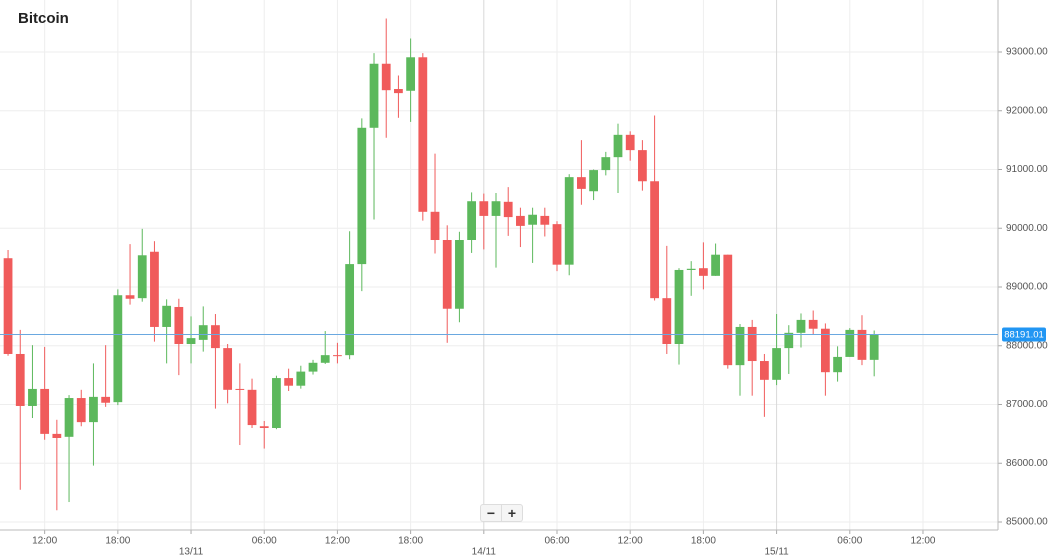  What do you see at coordinates (1027, 228) in the screenshot?
I see `y-tick-label: 90000.00` at bounding box center [1027, 228].